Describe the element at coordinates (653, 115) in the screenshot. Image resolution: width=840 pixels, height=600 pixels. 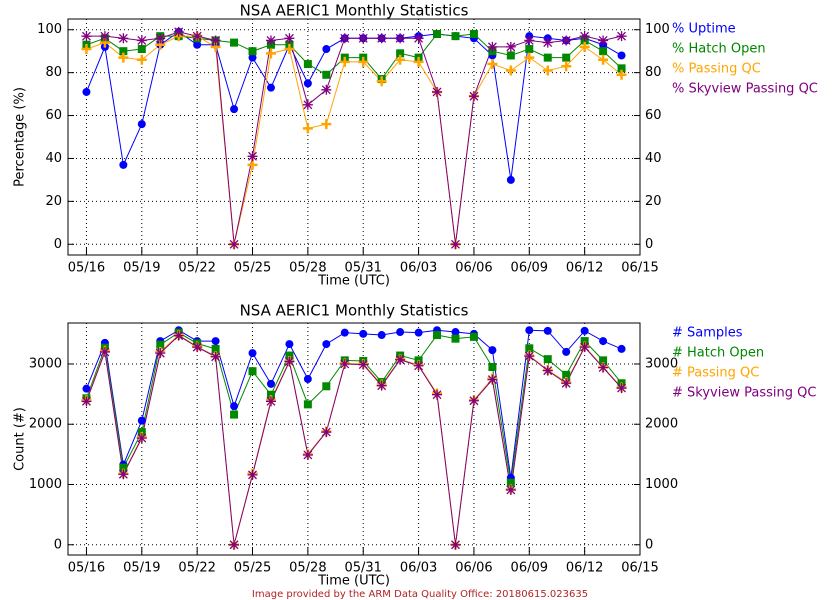
I see `y2-tick-label: 60` at that location.